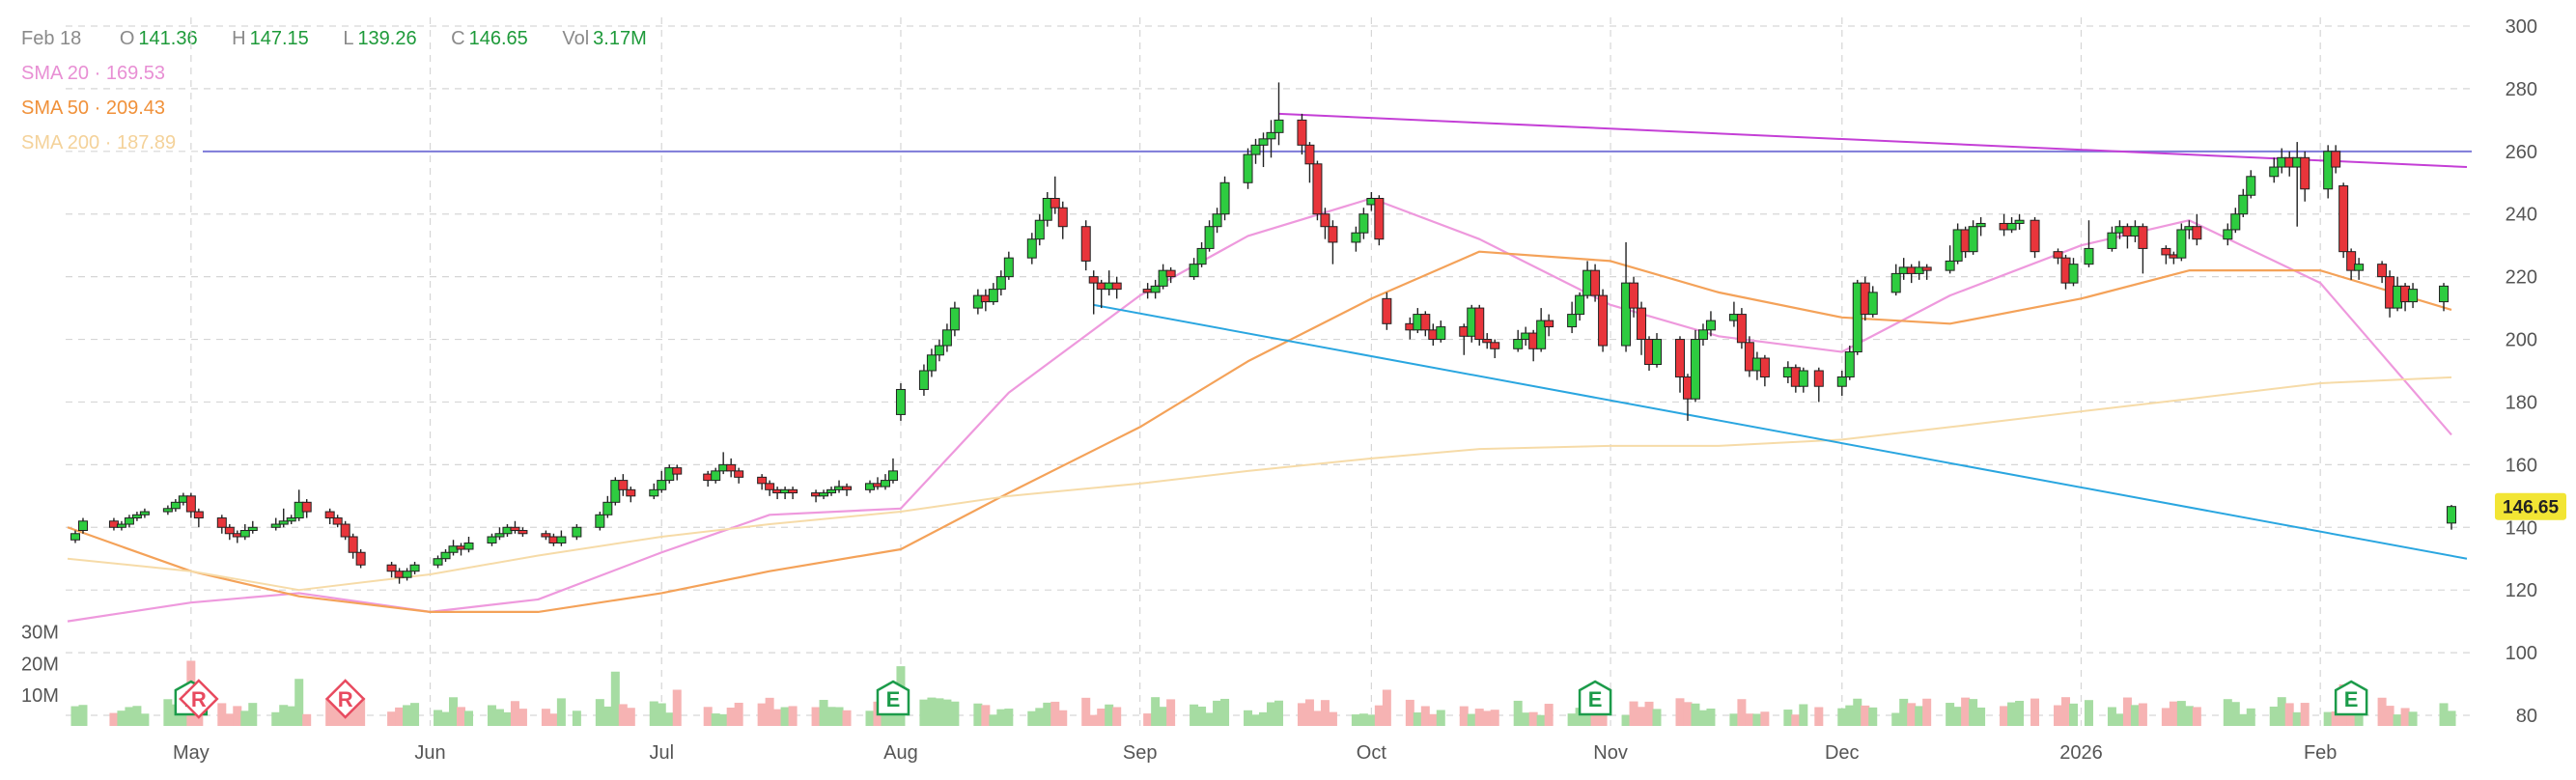 This screenshot has width=2576, height=780. I want to click on volume-label: Vol, so click(576, 38).